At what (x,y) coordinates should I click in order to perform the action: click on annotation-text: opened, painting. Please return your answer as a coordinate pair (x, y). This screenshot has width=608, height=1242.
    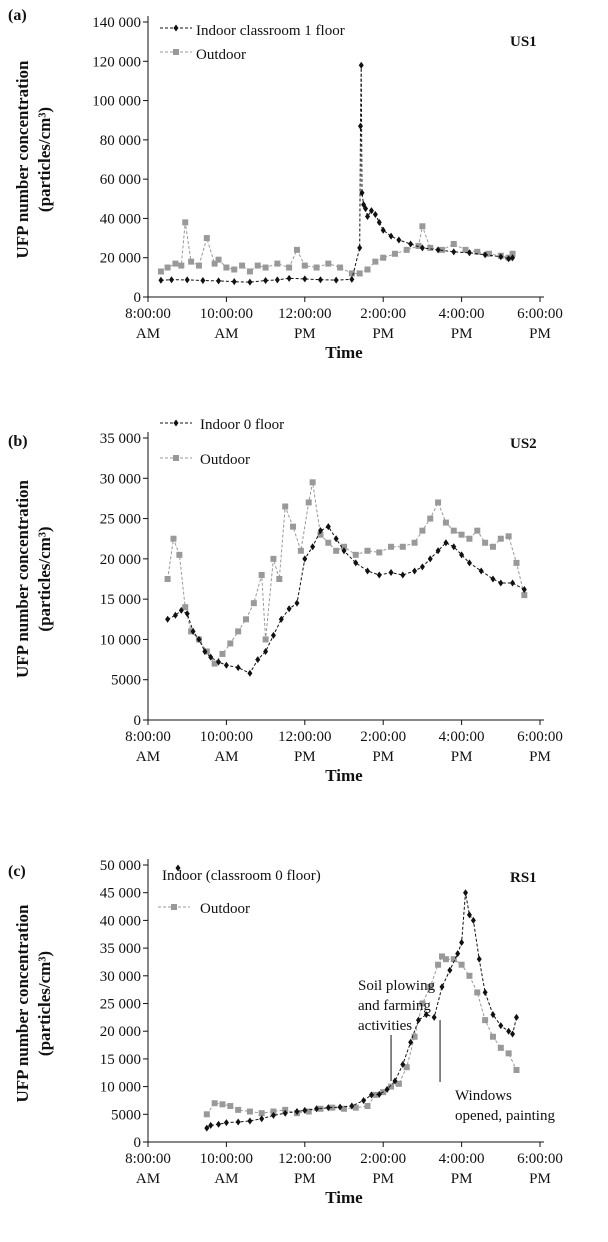
    Looking at the image, I should click on (505, 1116).